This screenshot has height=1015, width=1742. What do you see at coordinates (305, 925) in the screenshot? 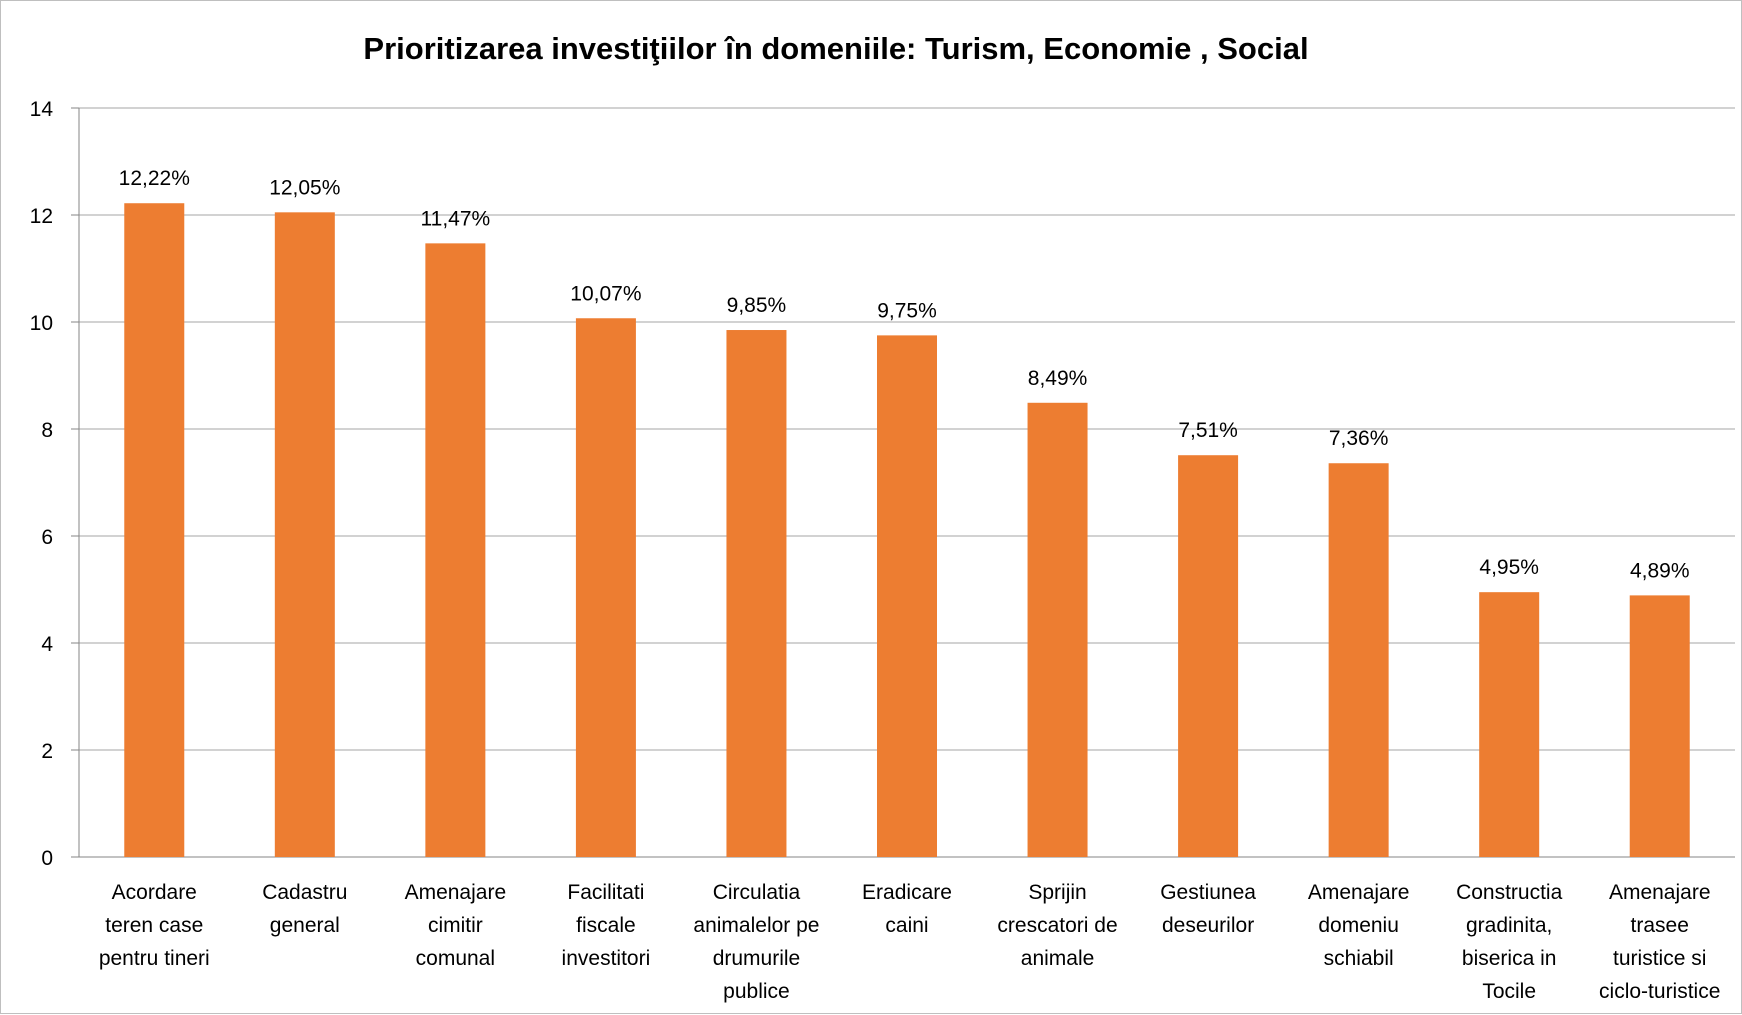
I see `x-tick-label-line: general` at bounding box center [305, 925].